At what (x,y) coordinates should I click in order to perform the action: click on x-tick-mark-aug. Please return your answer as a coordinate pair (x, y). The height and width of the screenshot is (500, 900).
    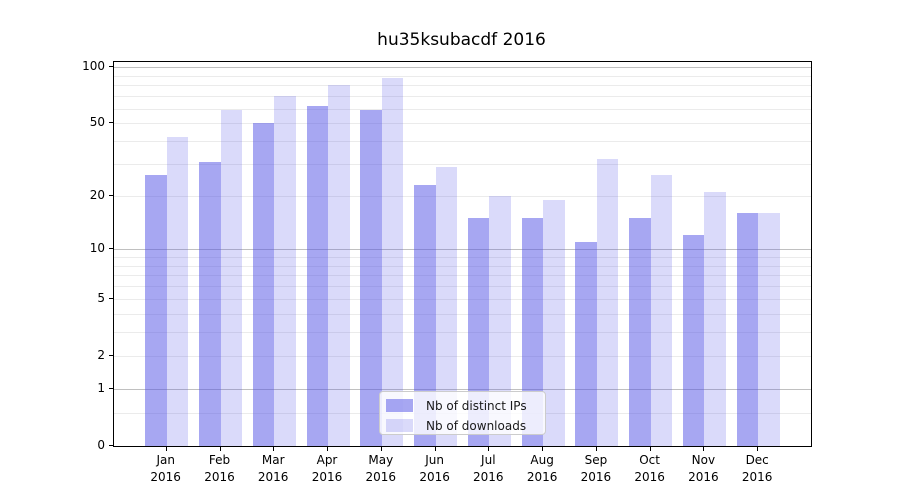
    Looking at the image, I should click on (543, 448).